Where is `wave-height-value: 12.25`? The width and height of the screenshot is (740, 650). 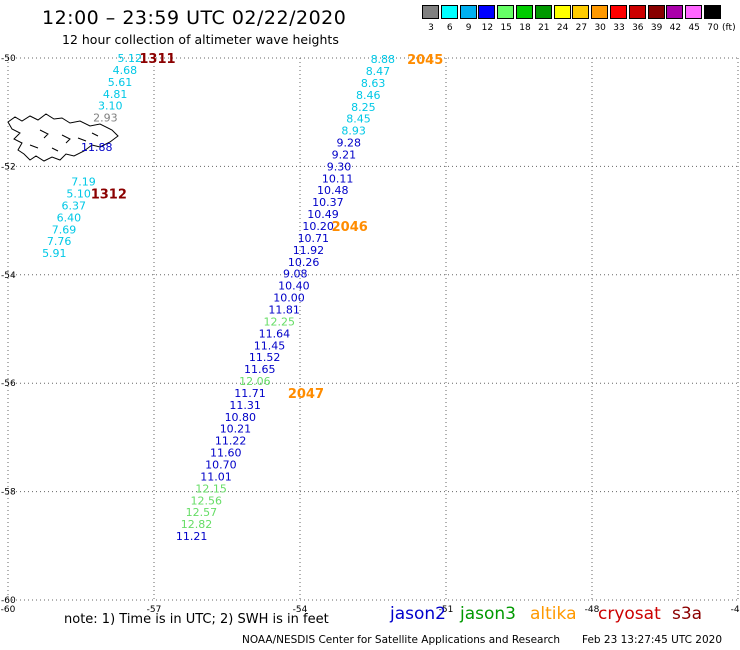 wave-height-value: 12.25 is located at coordinates (280, 321).